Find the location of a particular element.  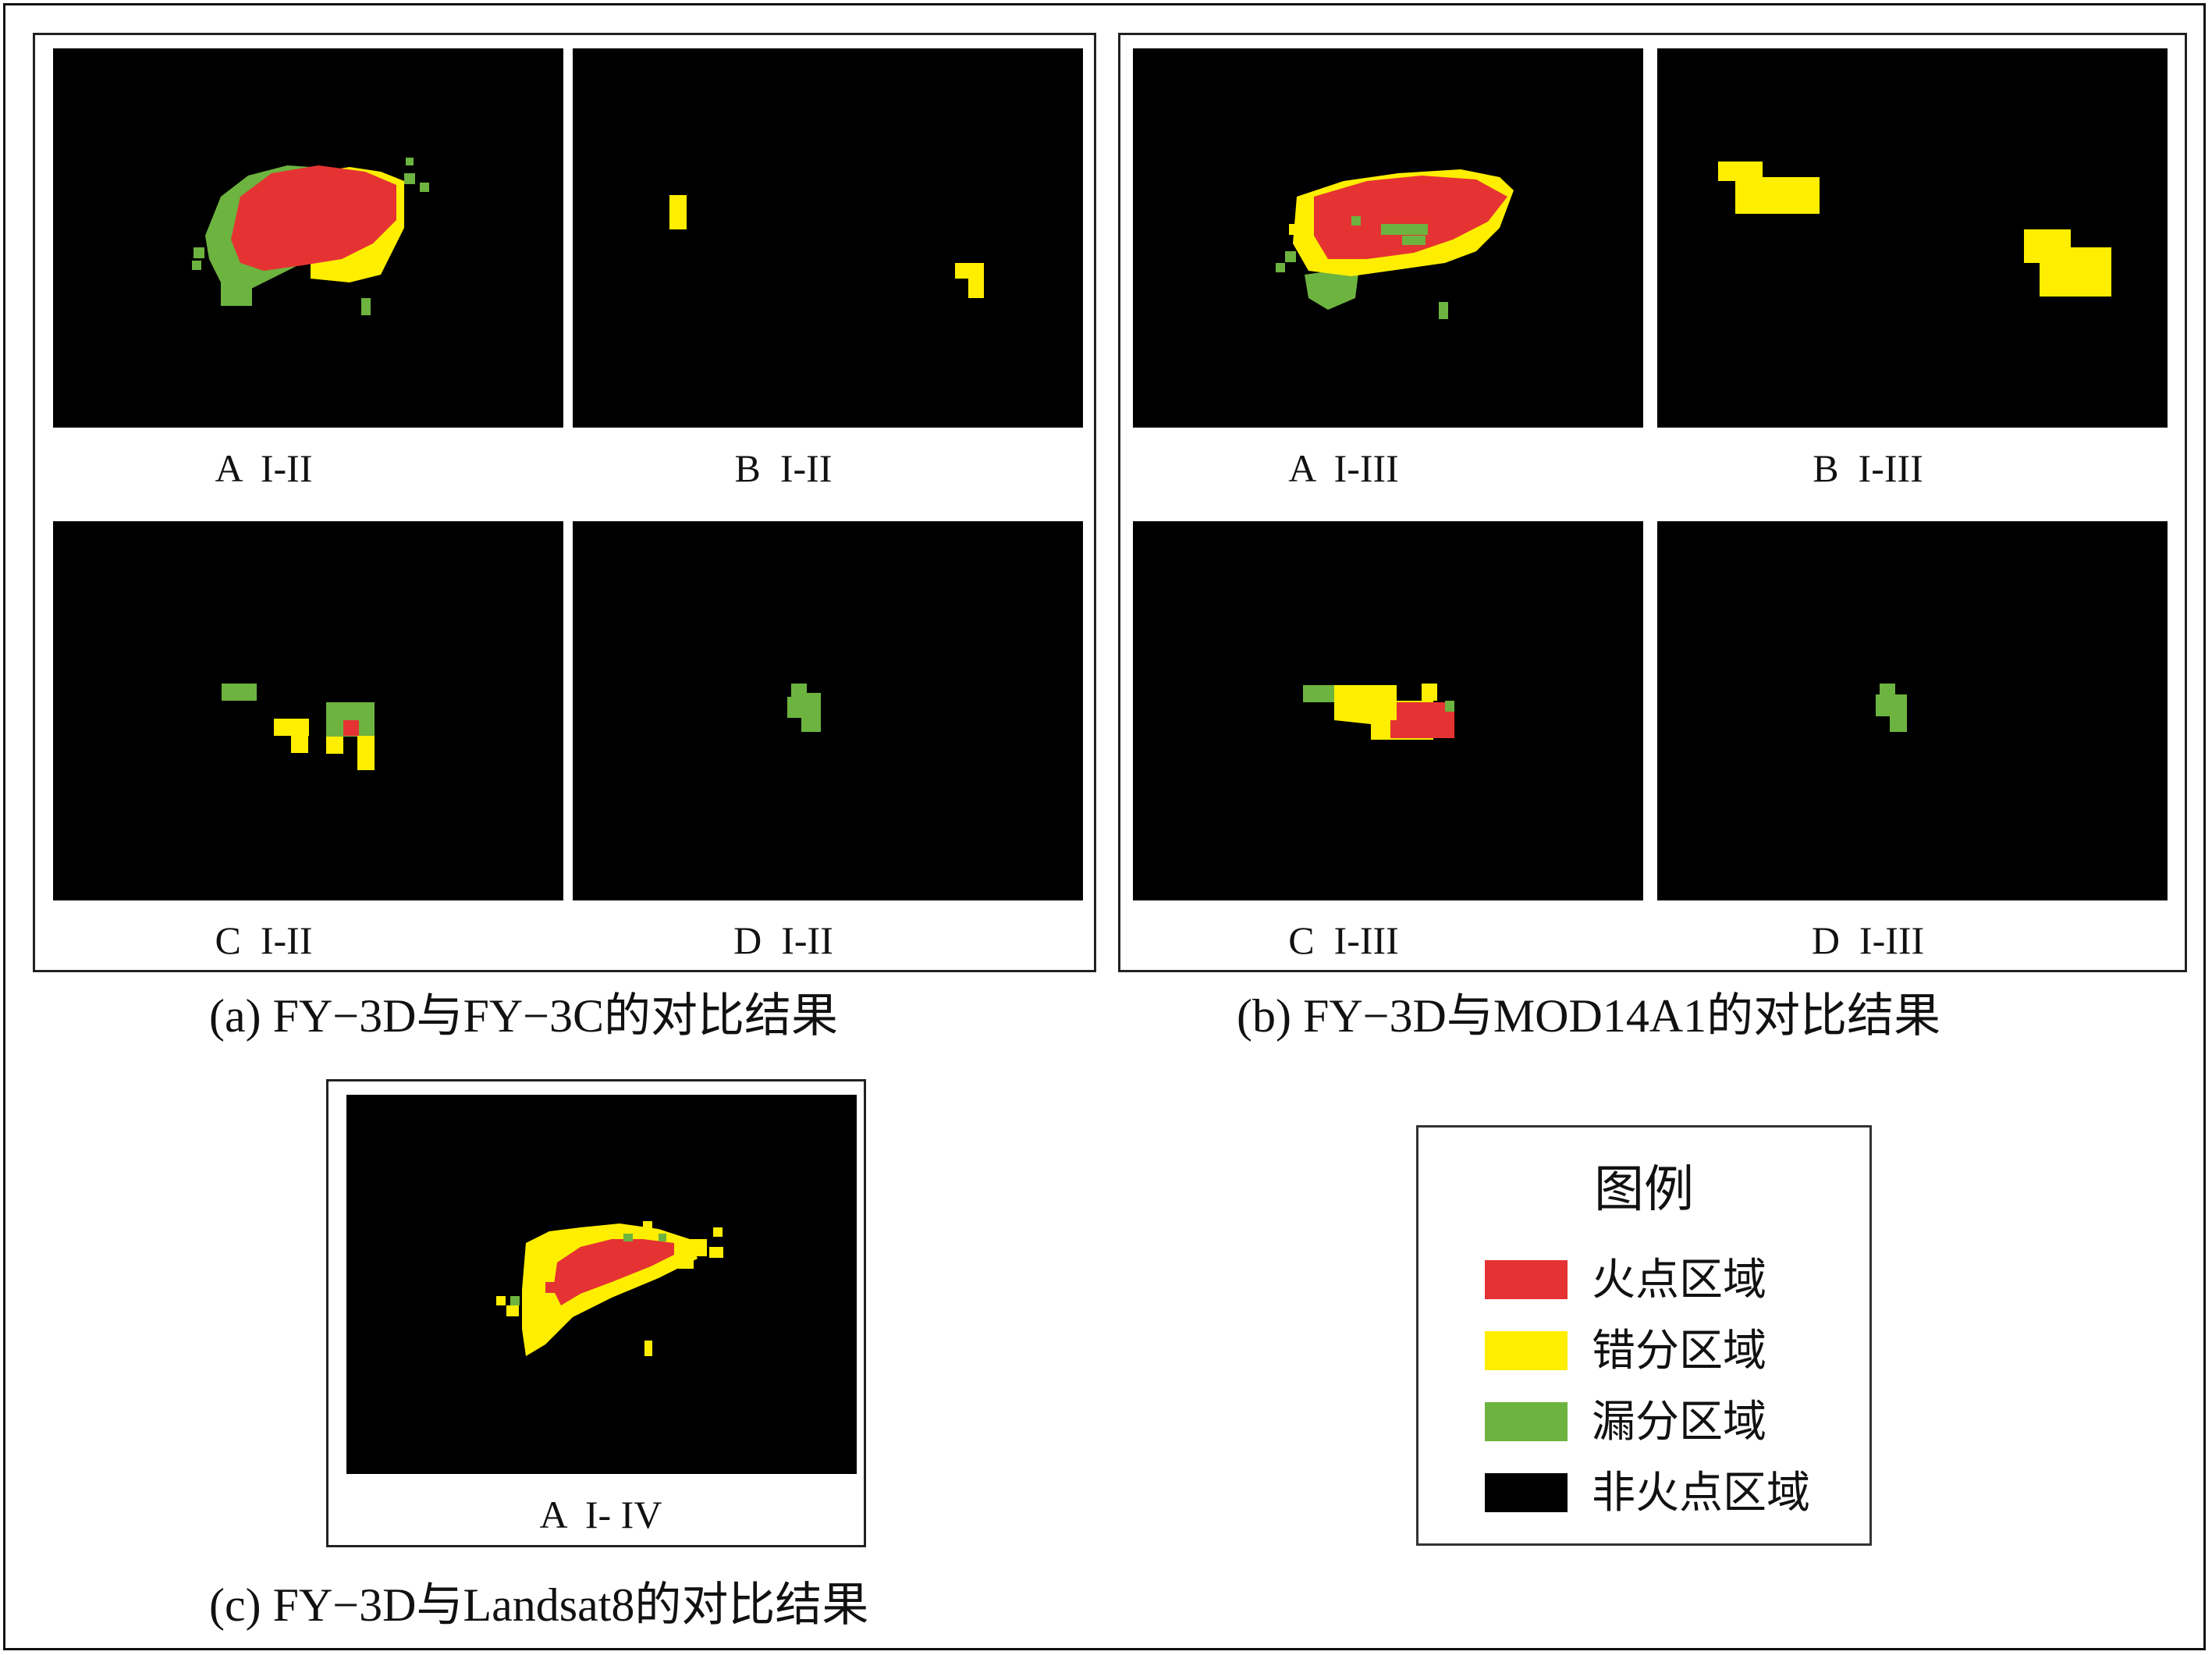

panel-c-A-label: A I- IV is located at coordinates (600, 1515).